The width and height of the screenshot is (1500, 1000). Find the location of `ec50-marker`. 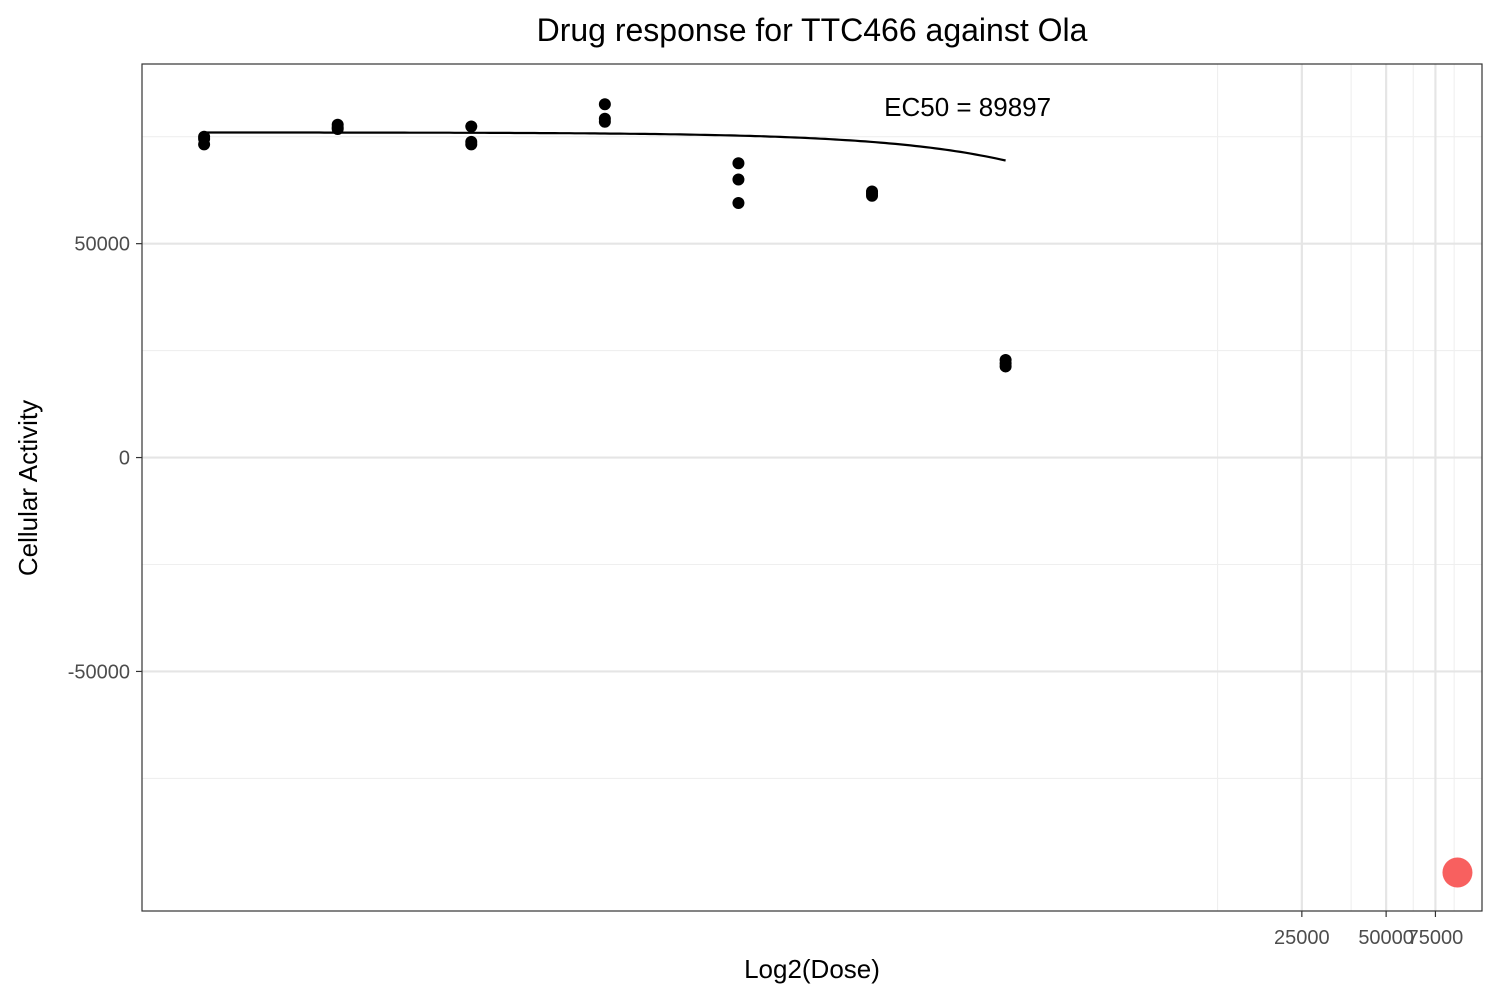

ec50-marker is located at coordinates (1457, 872).